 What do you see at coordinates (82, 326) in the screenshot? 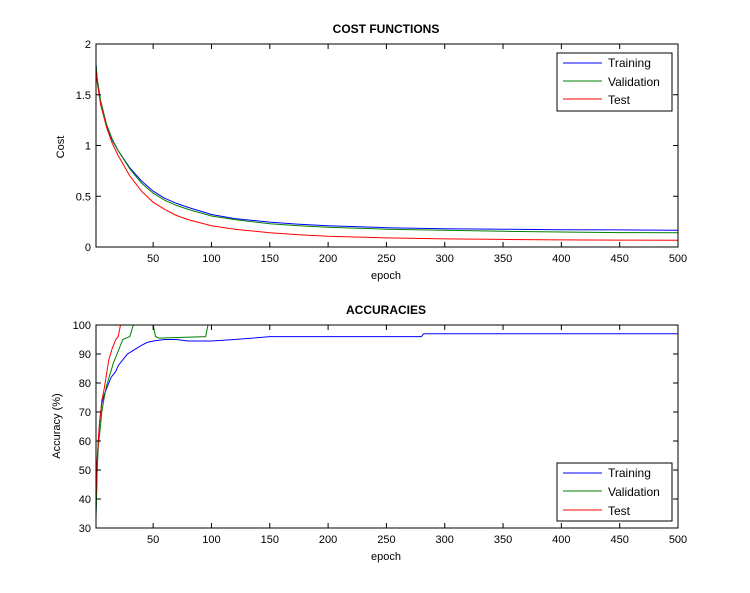
I see `accuracy-y-tick-label: 100` at bounding box center [82, 326].